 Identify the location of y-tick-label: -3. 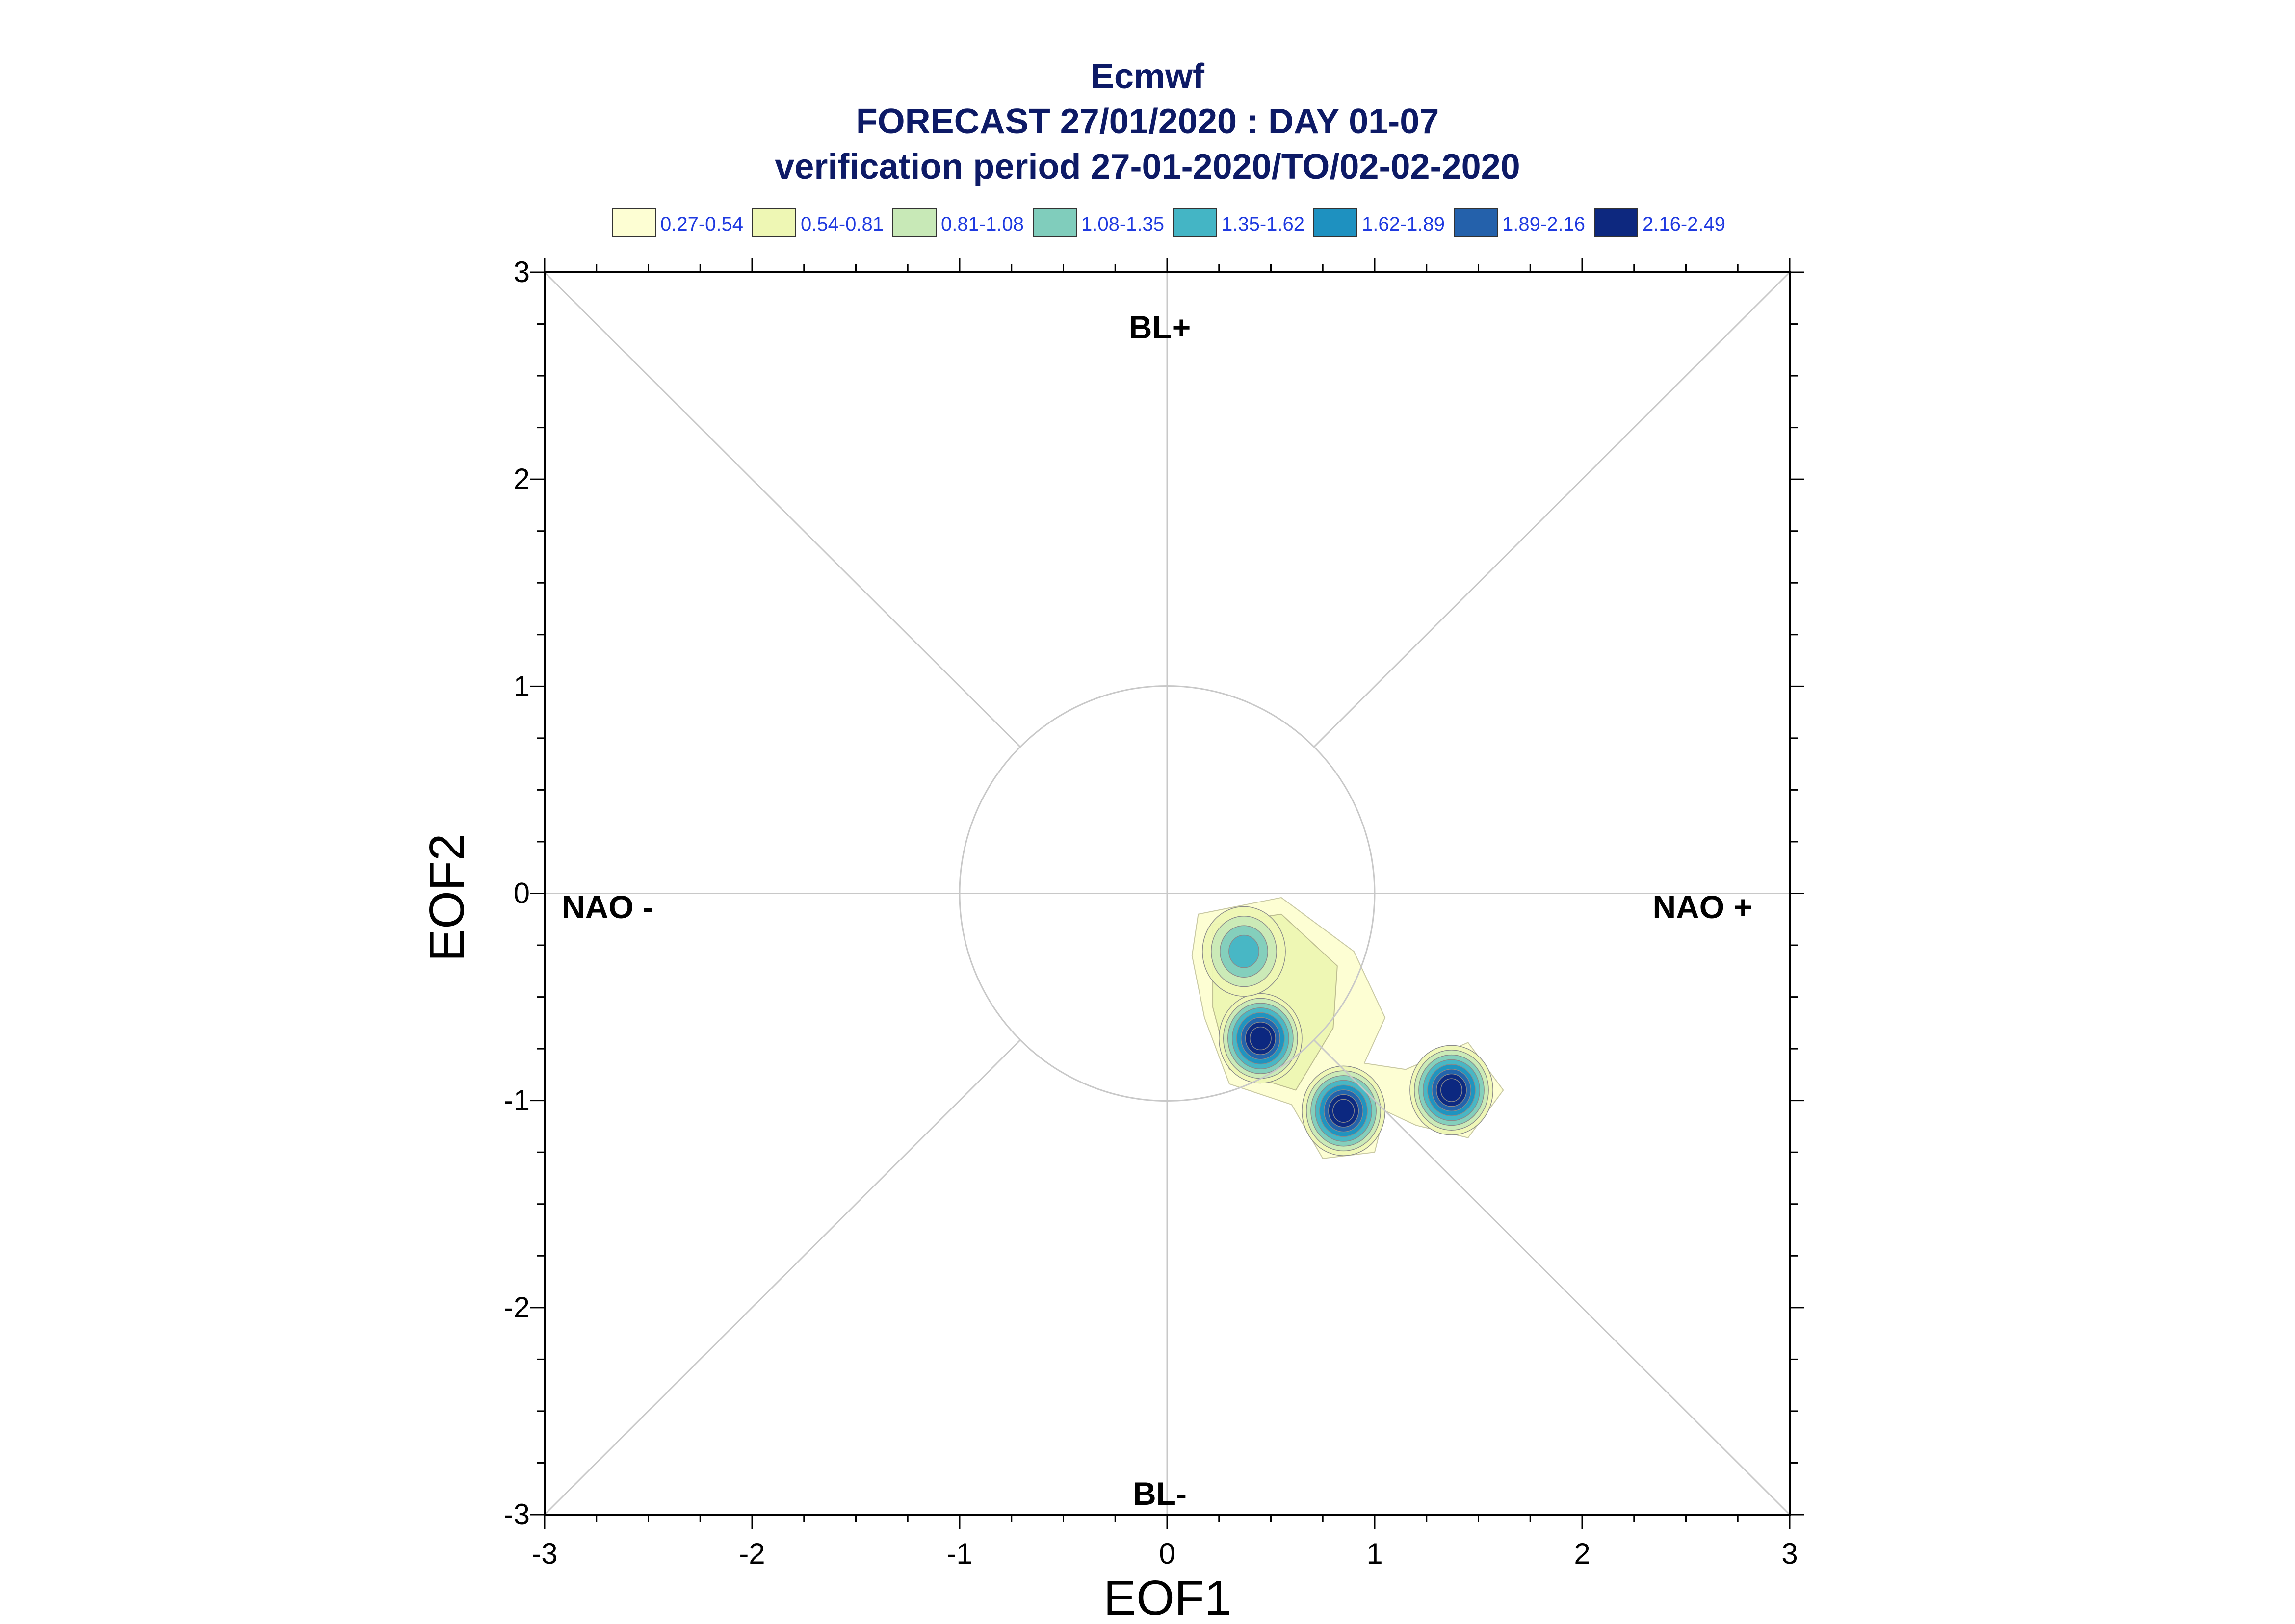
(517, 1514).